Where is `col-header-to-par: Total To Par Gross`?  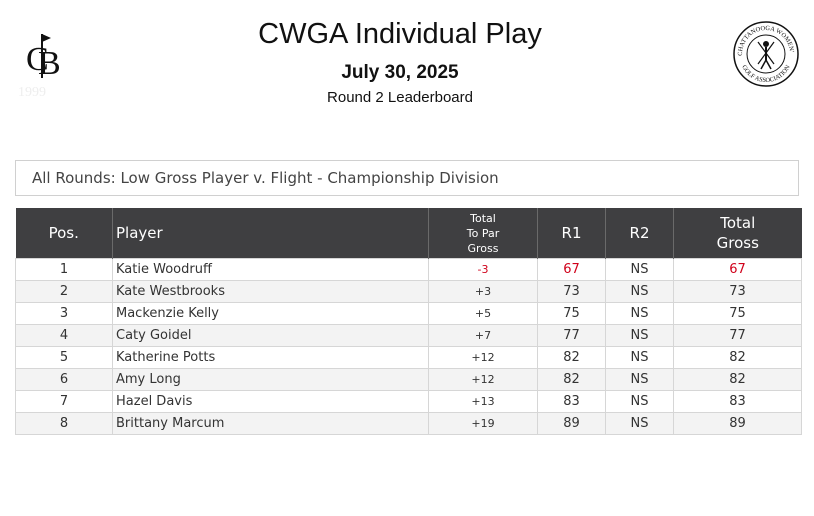 col-header-to-par: Total To Par Gross is located at coordinates (483, 233).